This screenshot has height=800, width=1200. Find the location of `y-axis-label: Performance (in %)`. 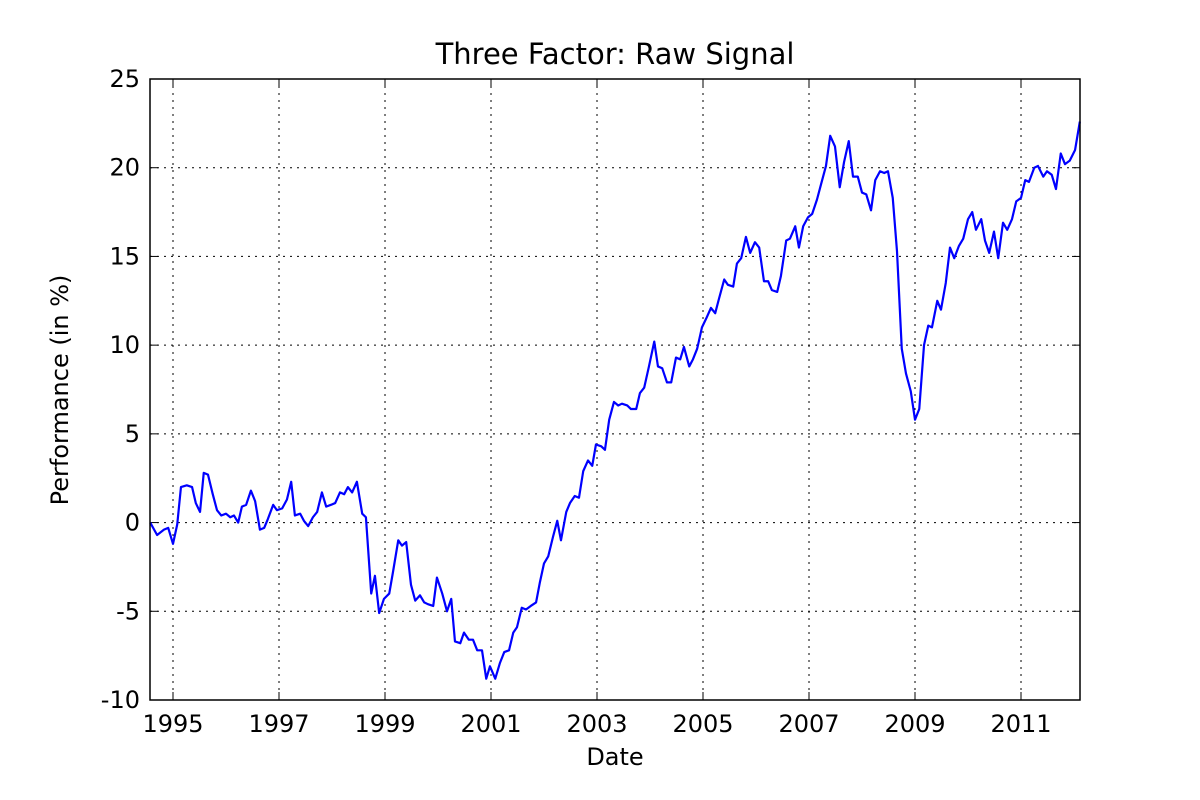

y-axis-label: Performance (in %) is located at coordinates (60, 390).